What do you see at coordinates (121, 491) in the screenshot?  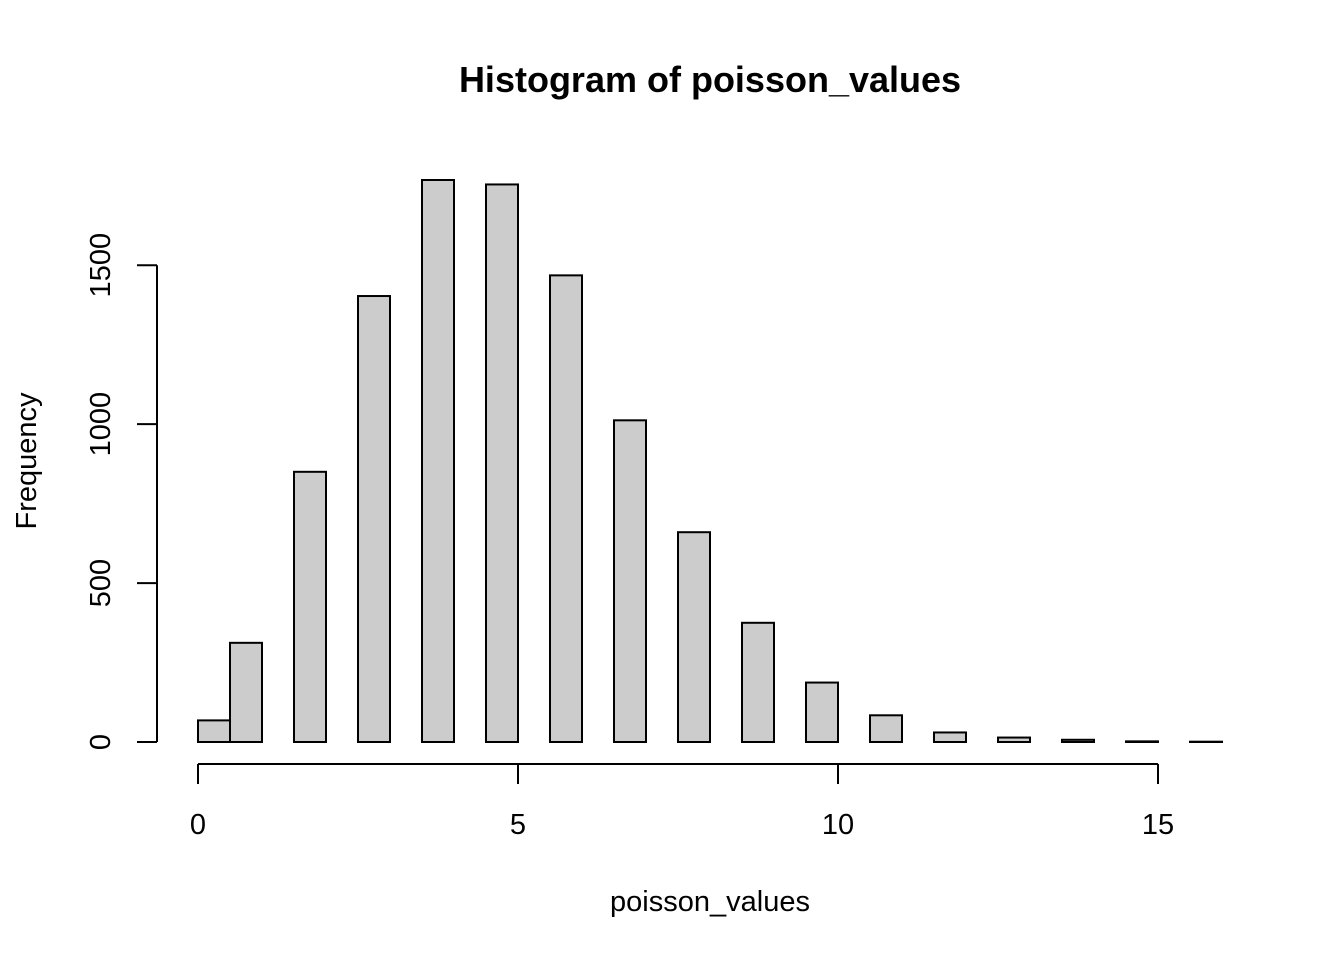 I see `y-axis: 0 500 1000 1500` at bounding box center [121, 491].